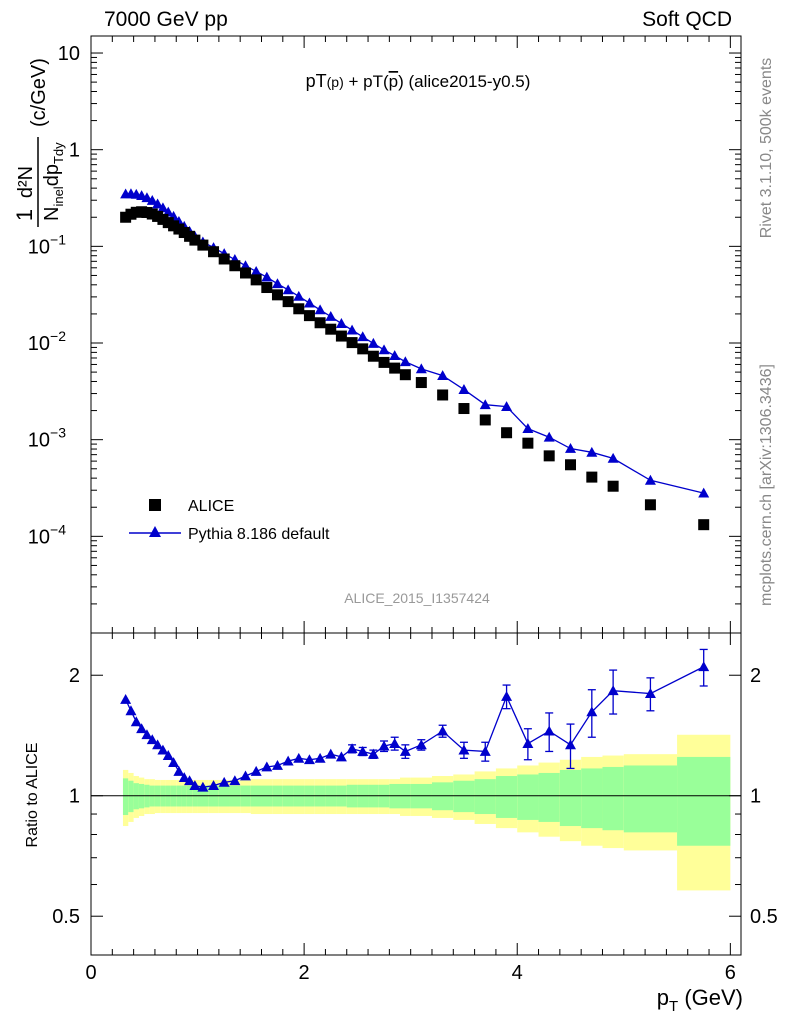  I want to click on x-axis-label: pT (GeV), so click(700, 1000).